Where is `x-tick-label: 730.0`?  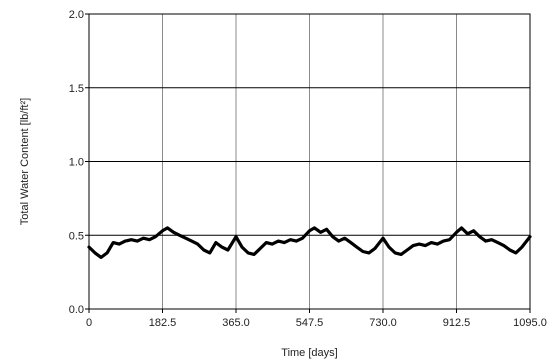
x-tick-label: 730.0 is located at coordinates (383, 323).